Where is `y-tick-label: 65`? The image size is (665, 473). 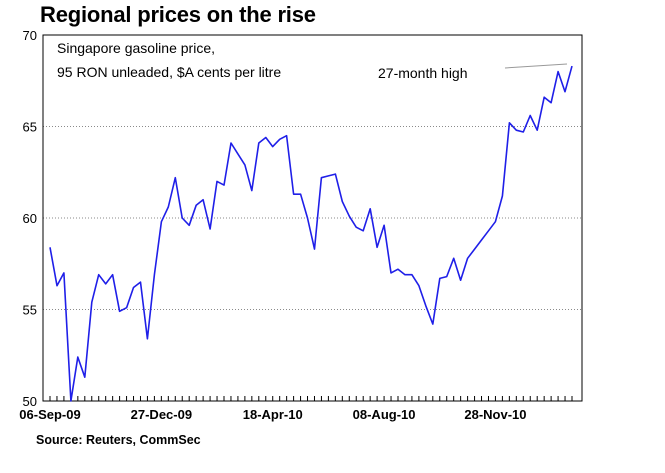
y-tick-label: 65 is located at coordinates (30, 127).